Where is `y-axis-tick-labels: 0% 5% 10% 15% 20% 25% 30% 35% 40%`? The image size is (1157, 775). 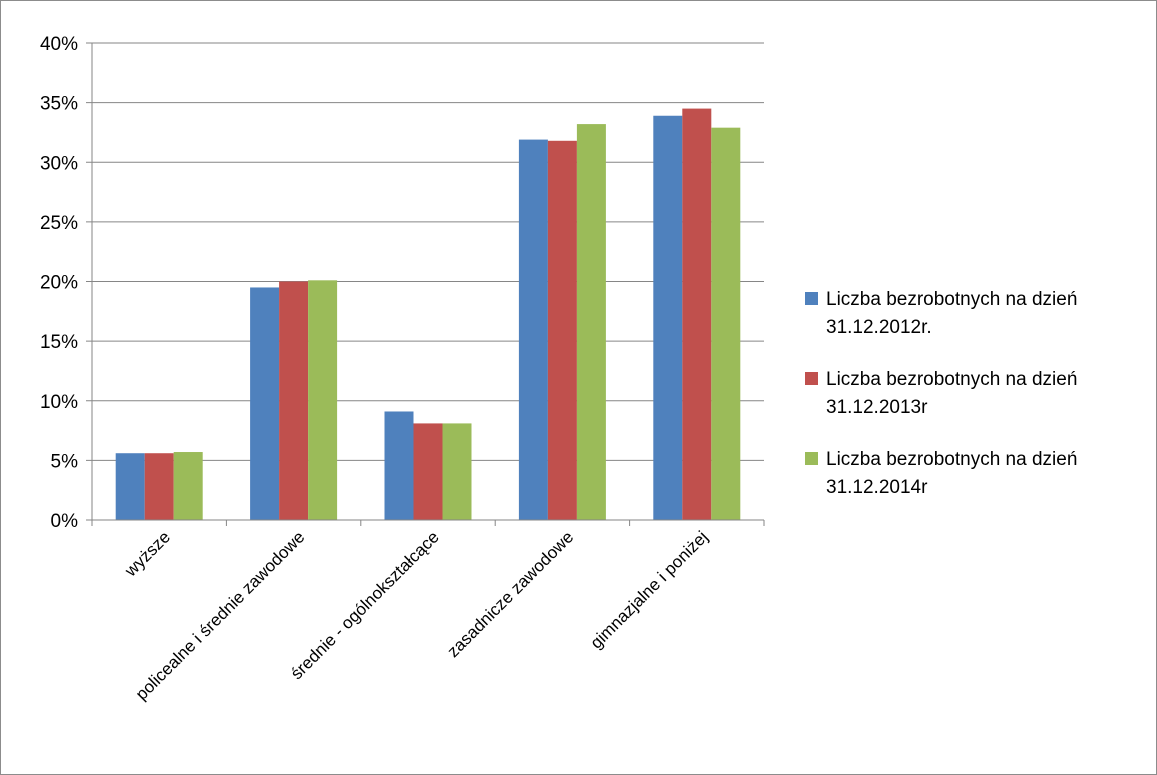 y-axis-tick-labels: 0% 5% 10% 15% 20% 25% 30% 35% 40% is located at coordinates (59, 283).